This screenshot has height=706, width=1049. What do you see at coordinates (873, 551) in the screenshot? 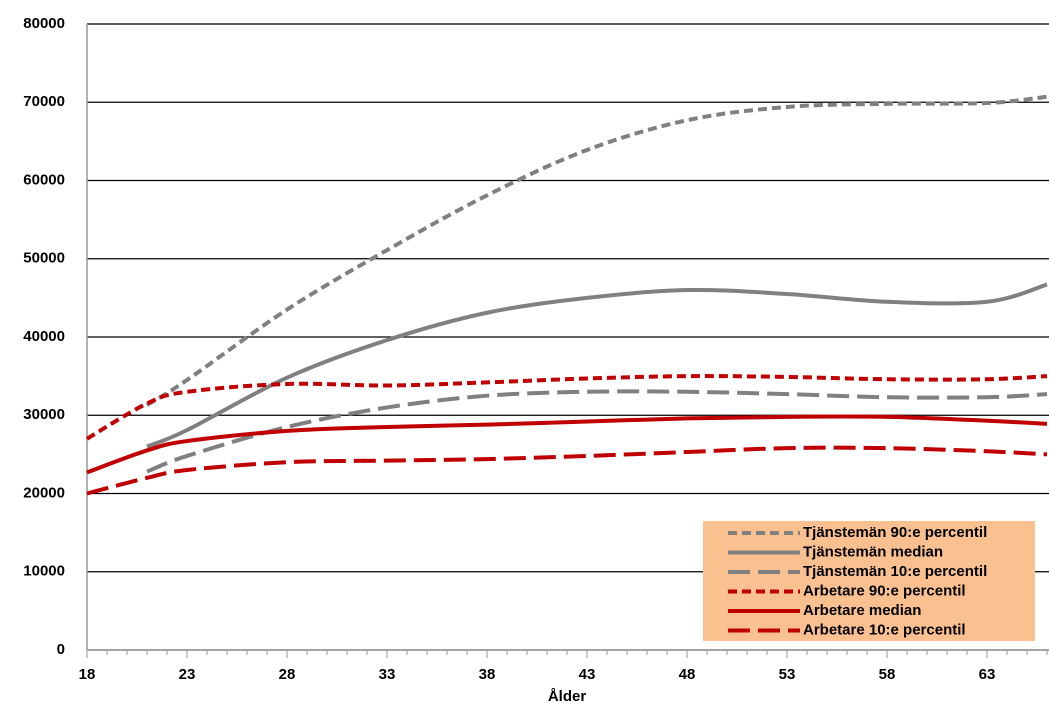
I see `legend-label: Tjänstemän median` at bounding box center [873, 551].